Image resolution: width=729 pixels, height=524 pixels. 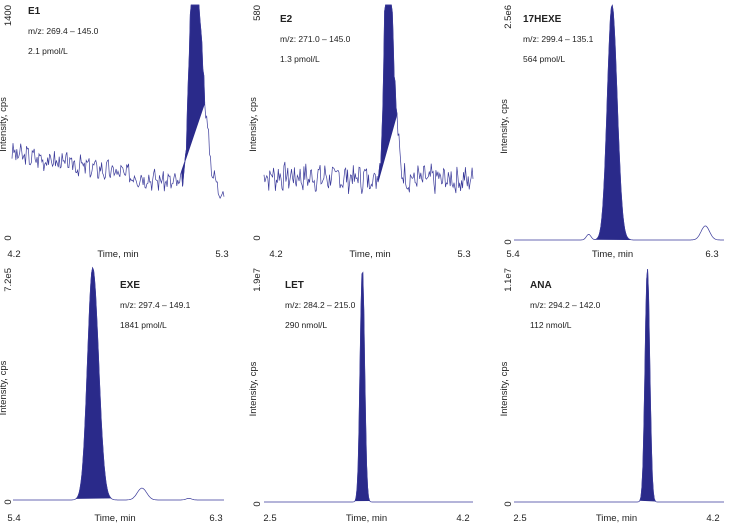 I want to click on y-max-tick: 1400, so click(x=8, y=15).